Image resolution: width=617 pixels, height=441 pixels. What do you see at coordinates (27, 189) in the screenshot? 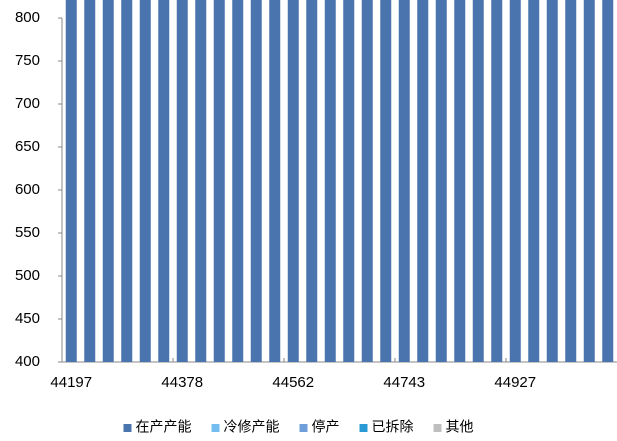
I see `y-tick-label: 600` at bounding box center [27, 189].